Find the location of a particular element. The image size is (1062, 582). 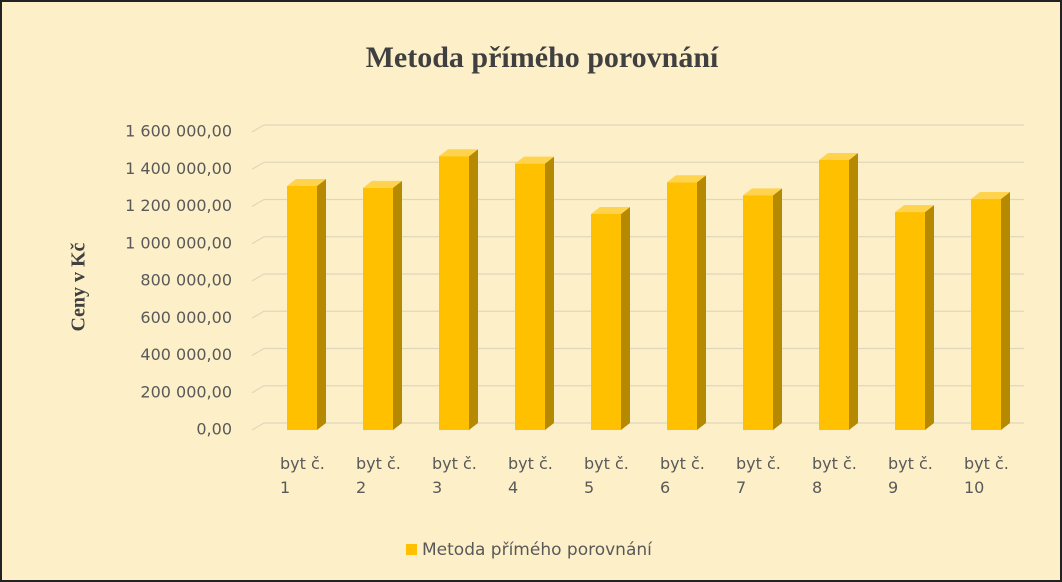

y-tick-label: 400 000,00 is located at coordinates (186, 354).